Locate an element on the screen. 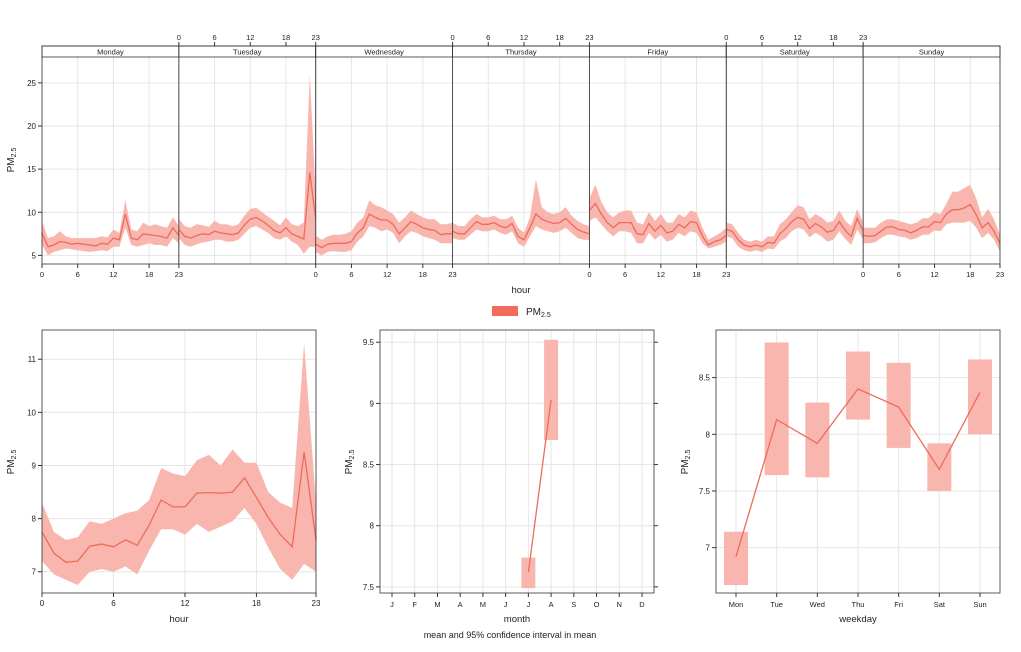 Image resolution: width=1021 pixels, height=652 pixels. y-tick-label: 9.5 is located at coordinates (369, 342).